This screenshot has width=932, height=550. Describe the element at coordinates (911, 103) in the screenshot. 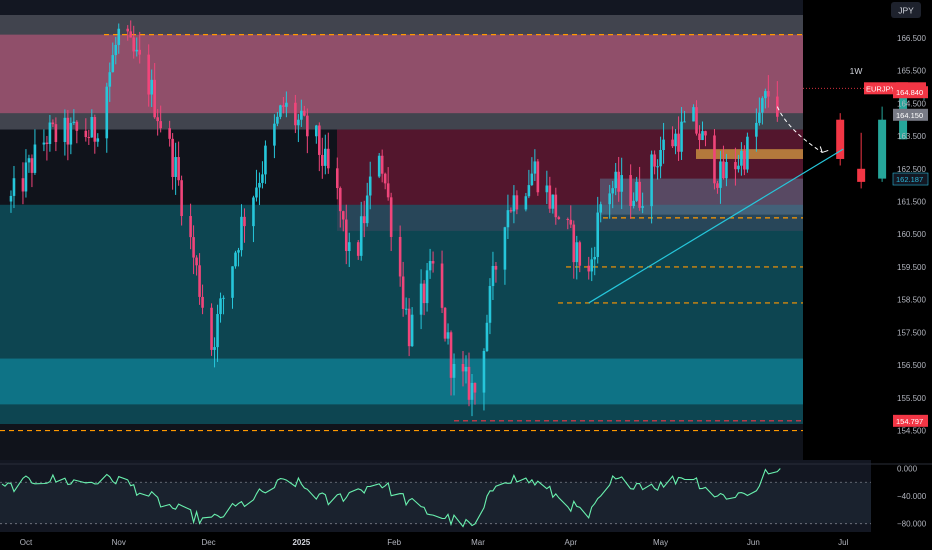

I see `price-tick-label: 164.500` at that location.